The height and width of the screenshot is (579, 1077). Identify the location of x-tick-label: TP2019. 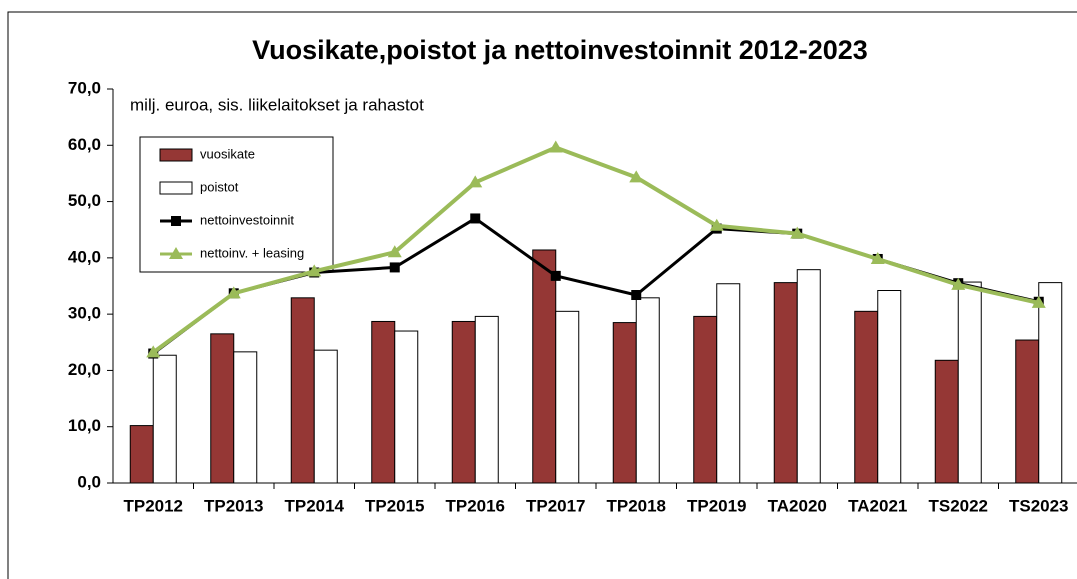
(717, 505).